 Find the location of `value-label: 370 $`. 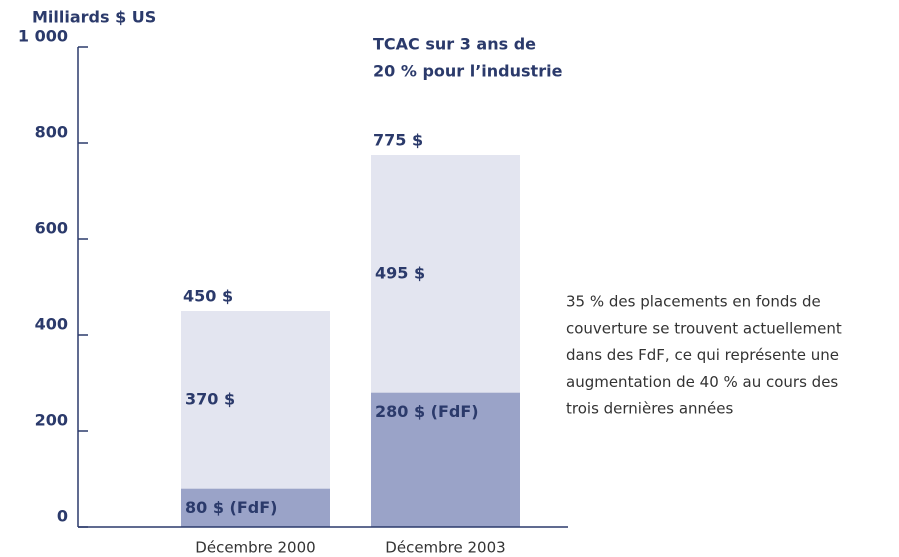

value-label: 370 $ is located at coordinates (210, 398).